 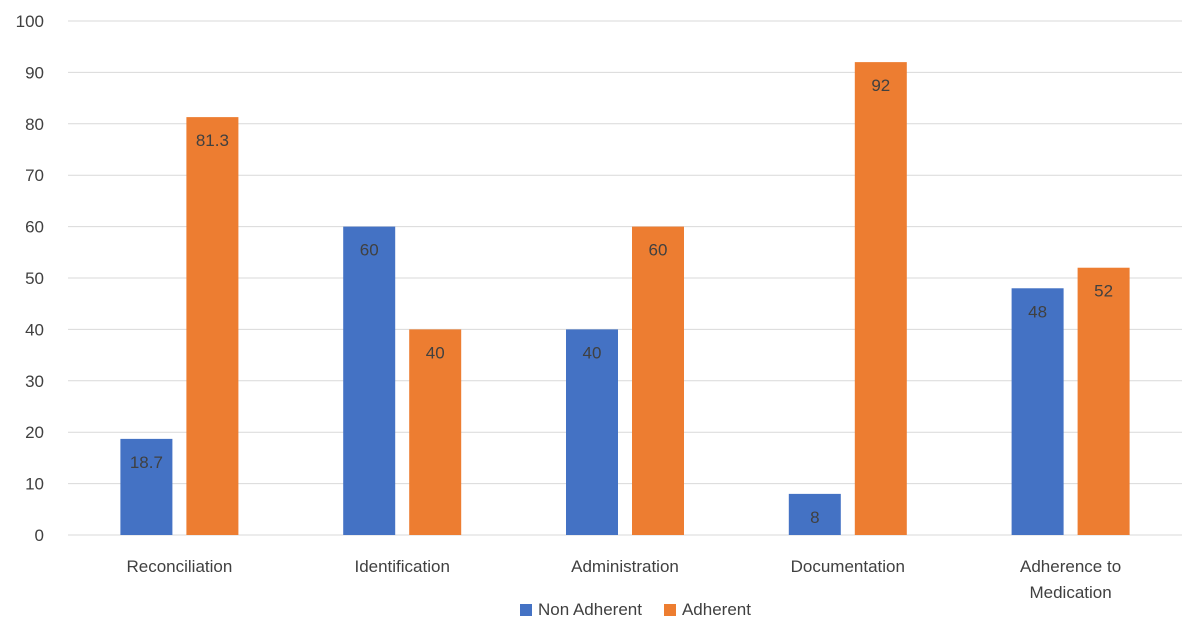 I want to click on legend-item-adherent: Adherent, so click(x=707, y=610).